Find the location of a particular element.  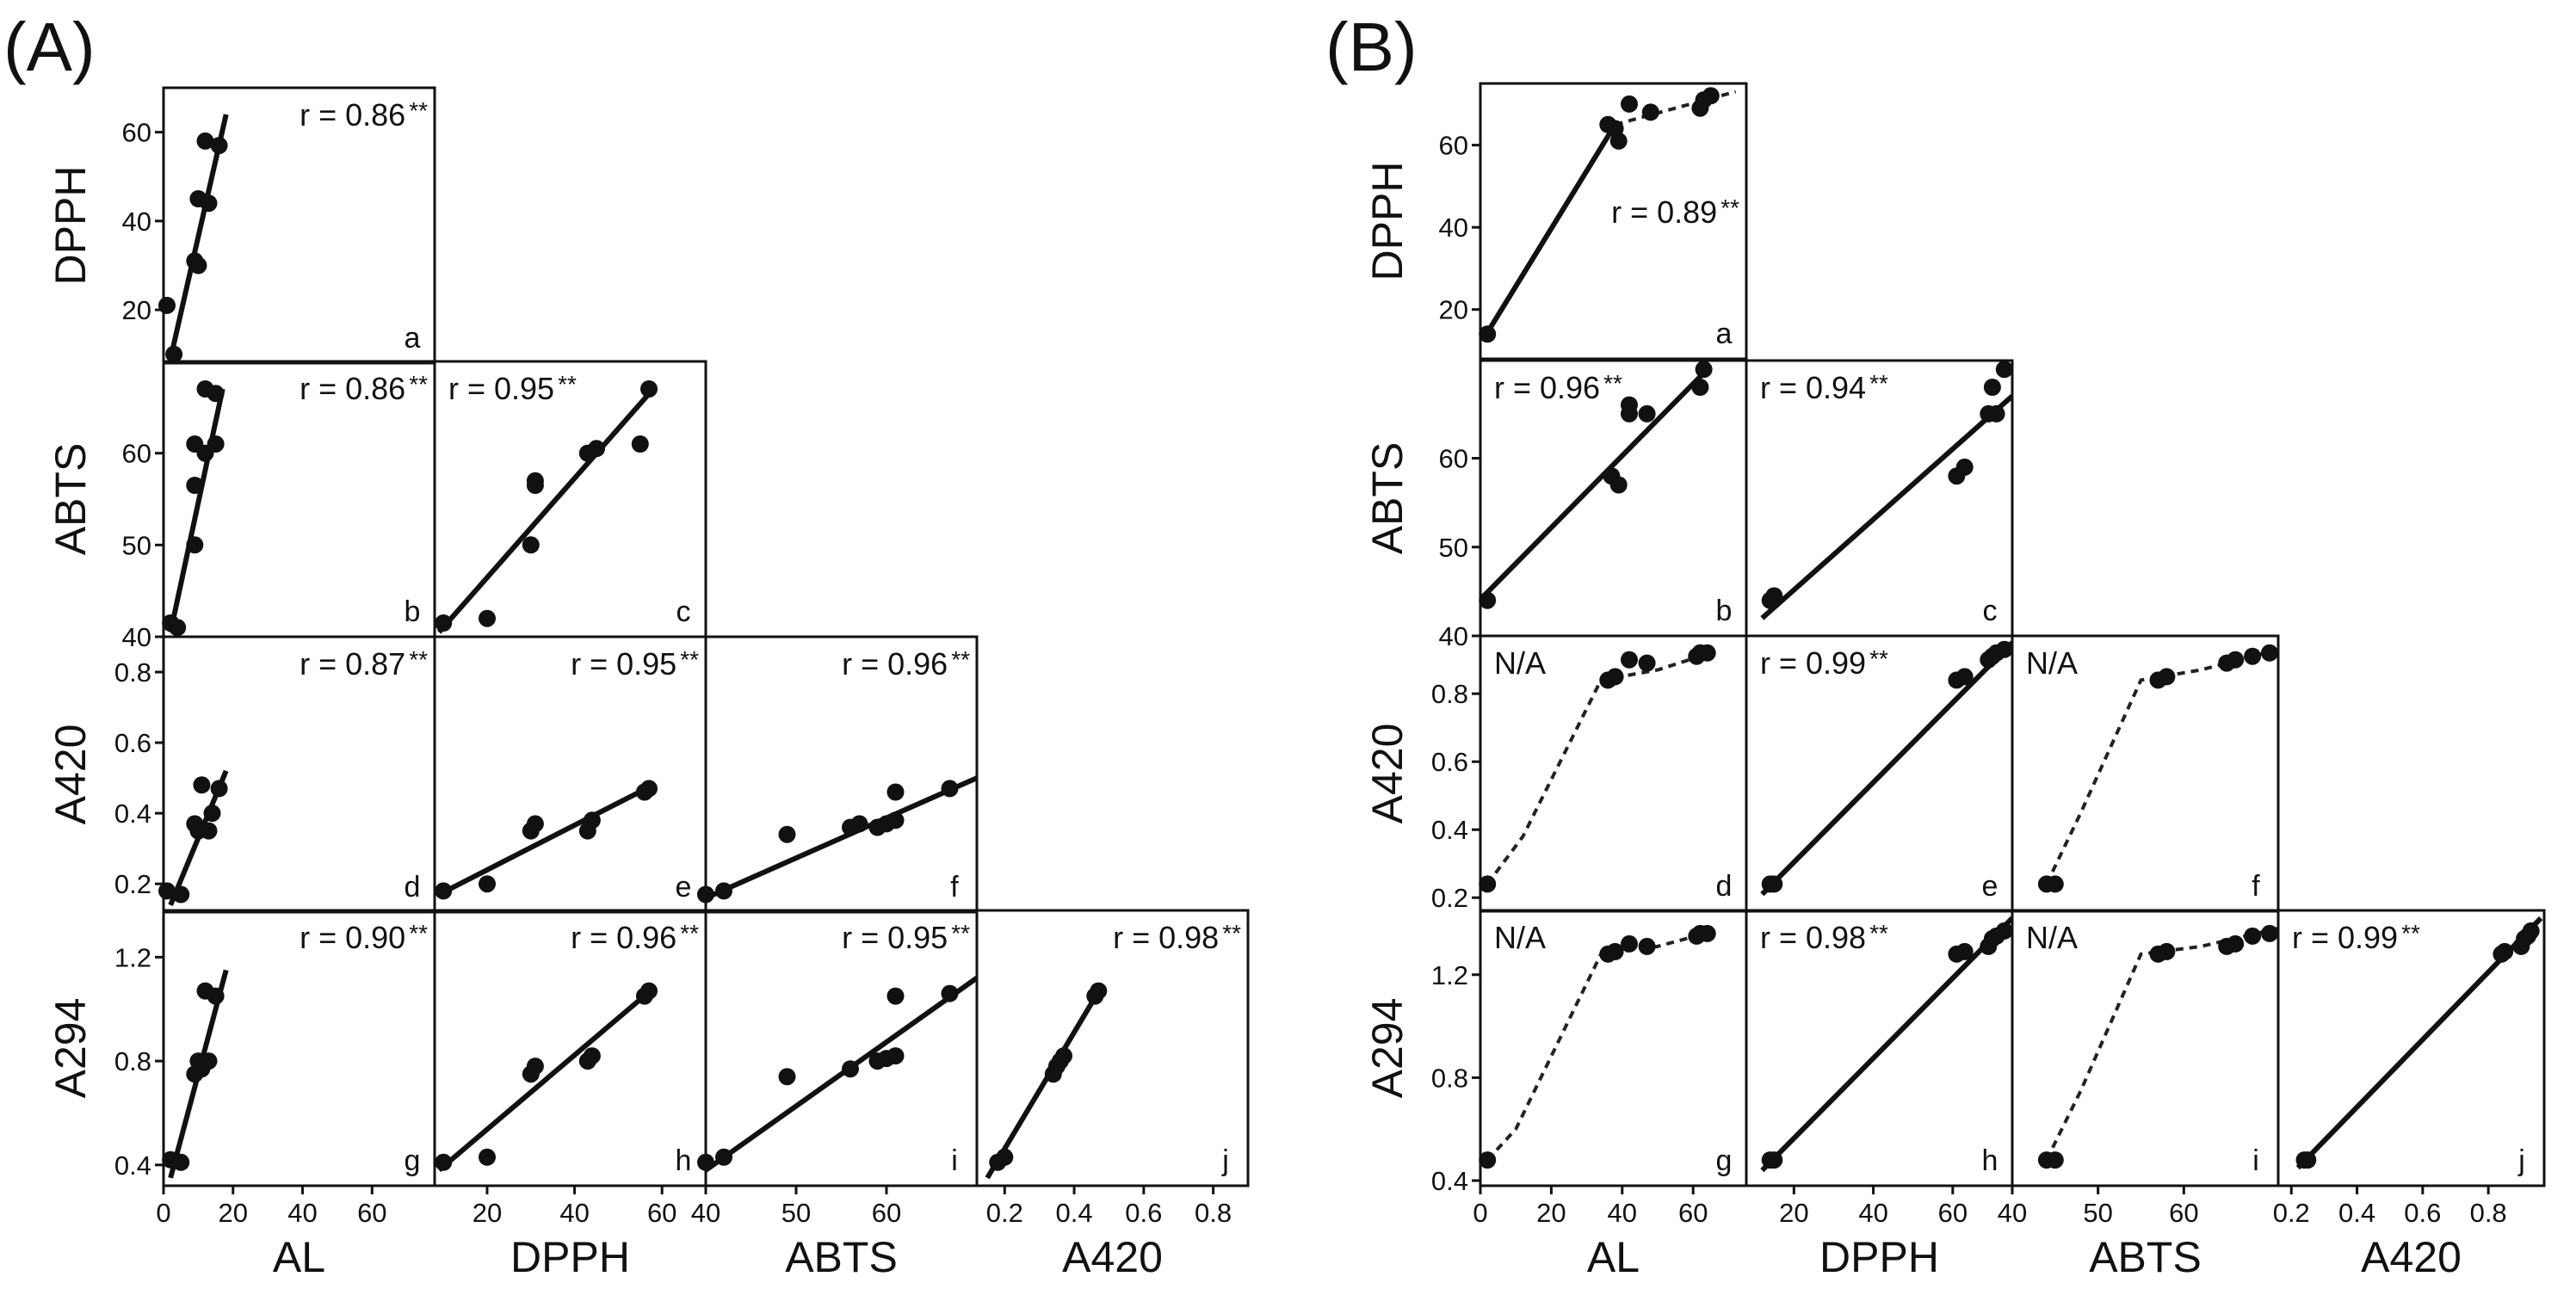

r-value: r = 0.90 is located at coordinates (352, 937).